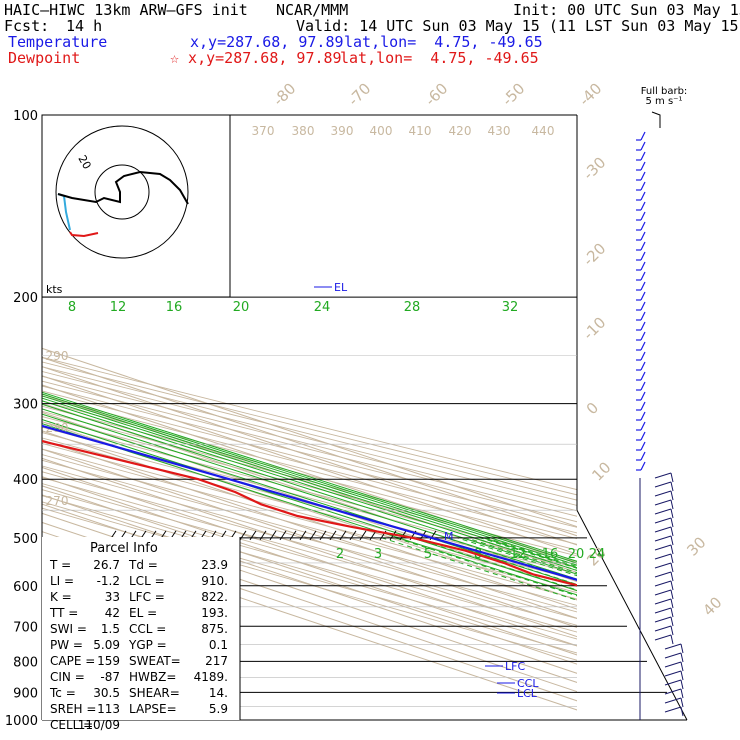  I want to click on parcel-label: SREH =, so click(73, 709).